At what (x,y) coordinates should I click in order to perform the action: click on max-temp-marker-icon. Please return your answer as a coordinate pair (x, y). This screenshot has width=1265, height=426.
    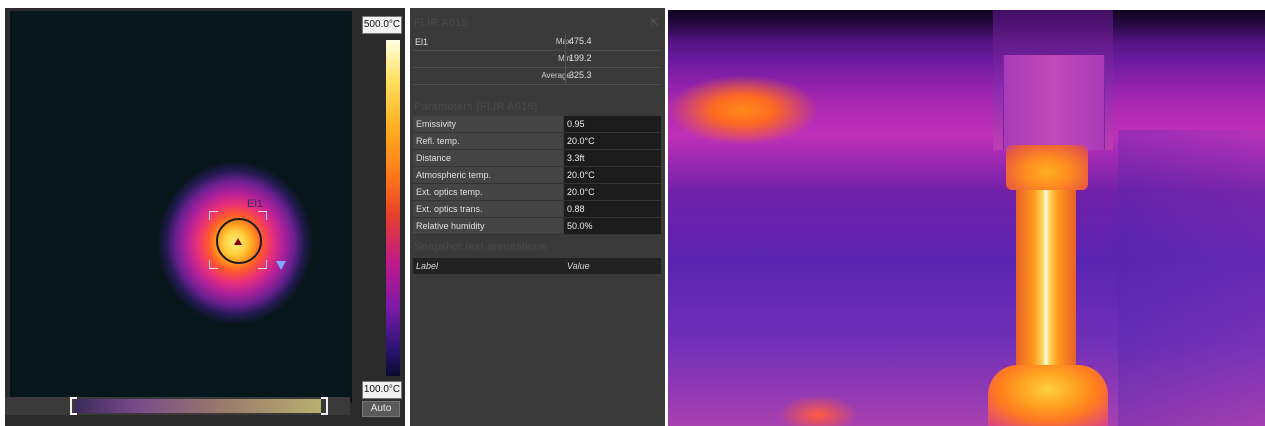
    Looking at the image, I should click on (238, 241).